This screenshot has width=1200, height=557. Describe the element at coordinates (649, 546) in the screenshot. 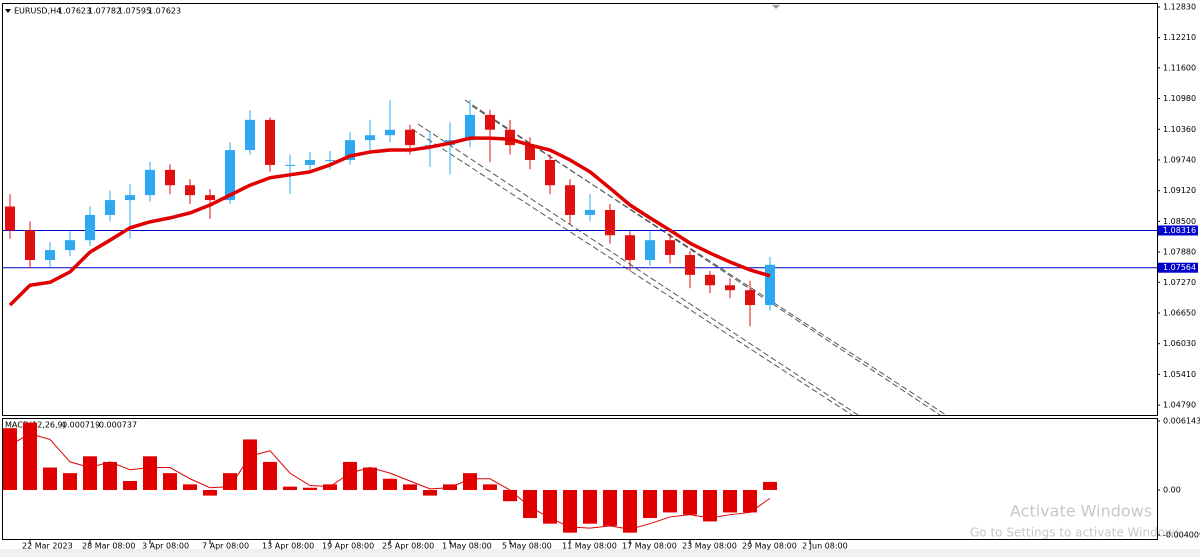

I see `x-tick-label: 17 May 08:00` at that location.